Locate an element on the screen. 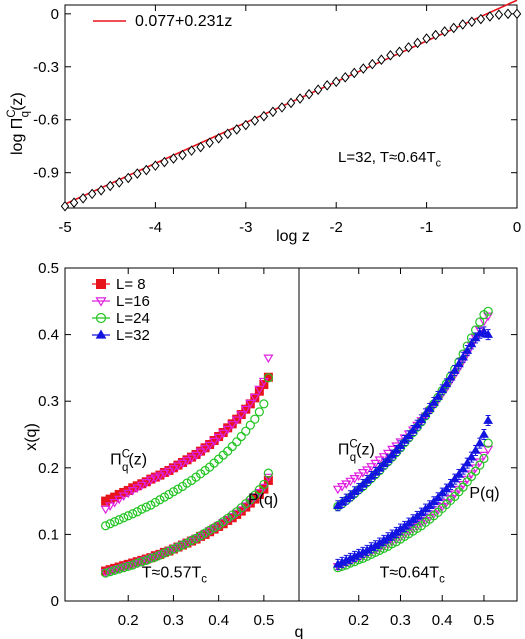 The image size is (525, 639). panel-annotation-base: T≈0.64T is located at coordinates (410, 573).